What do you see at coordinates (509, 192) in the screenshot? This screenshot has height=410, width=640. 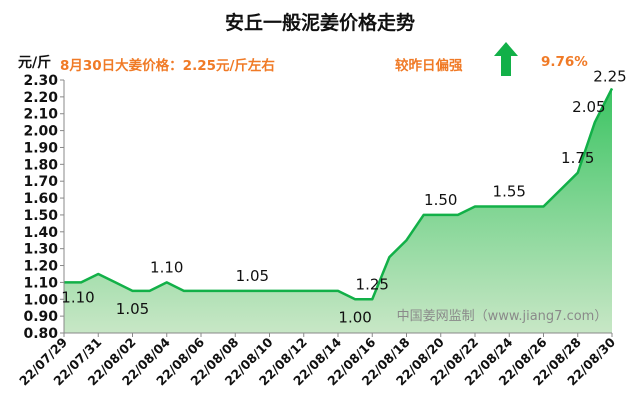 I see `data-label: 1.55` at bounding box center [509, 192].